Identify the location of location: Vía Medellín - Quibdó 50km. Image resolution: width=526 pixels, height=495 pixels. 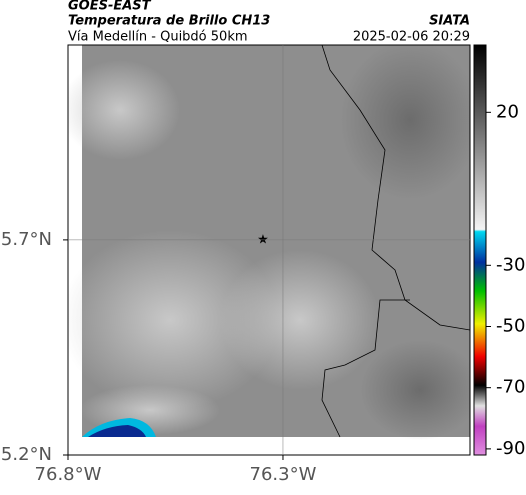
(158, 37).